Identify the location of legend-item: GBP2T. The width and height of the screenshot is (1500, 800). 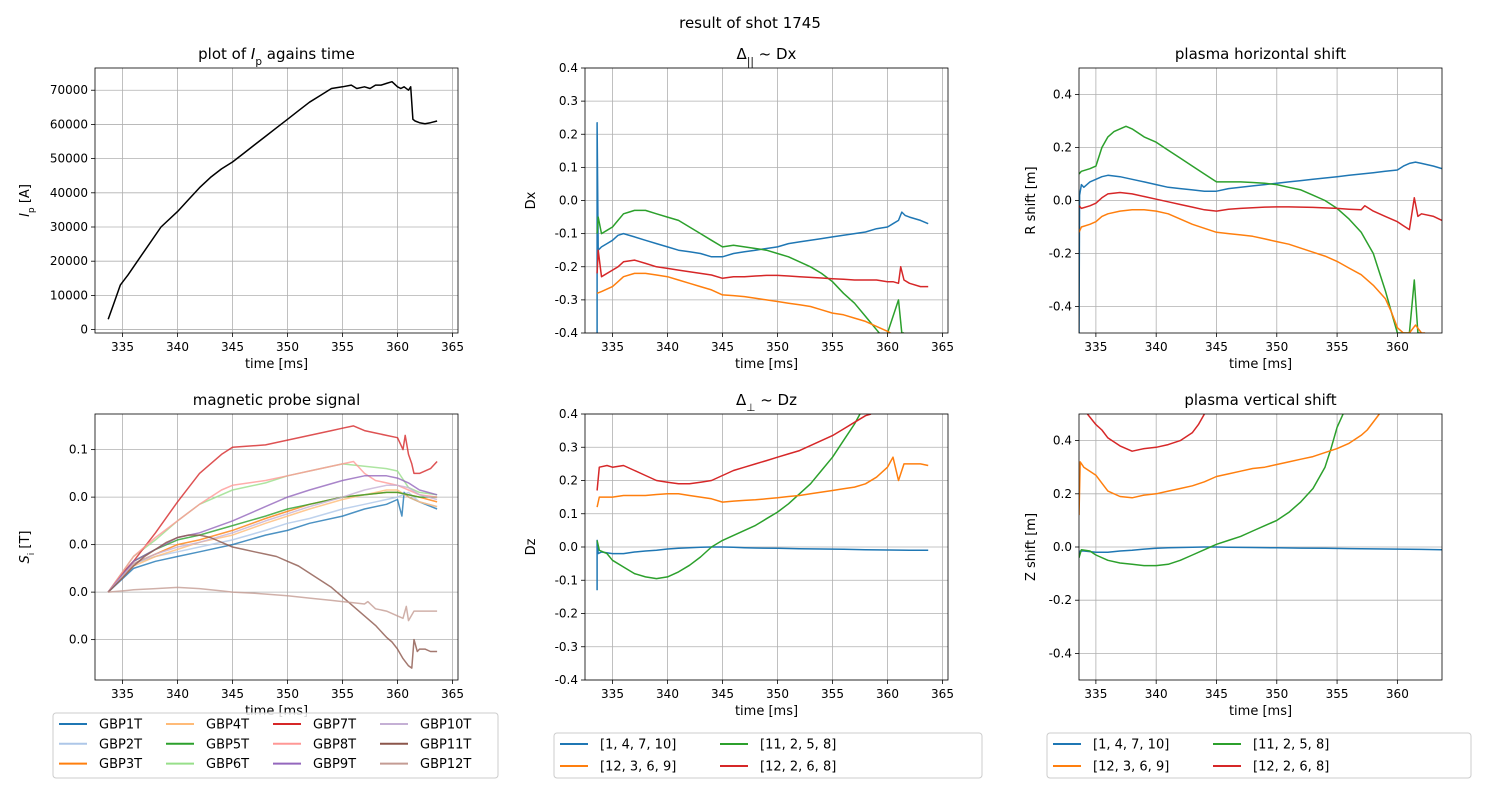
(100, 744).